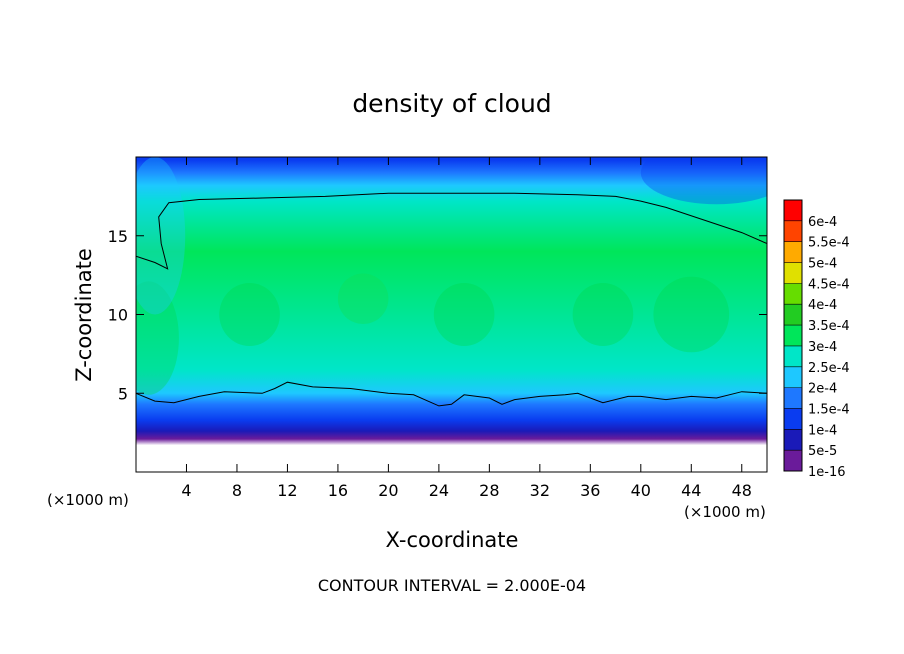 The width and height of the screenshot is (904, 654). I want to click on colorbar-label: 5.5e-4, so click(829, 243).